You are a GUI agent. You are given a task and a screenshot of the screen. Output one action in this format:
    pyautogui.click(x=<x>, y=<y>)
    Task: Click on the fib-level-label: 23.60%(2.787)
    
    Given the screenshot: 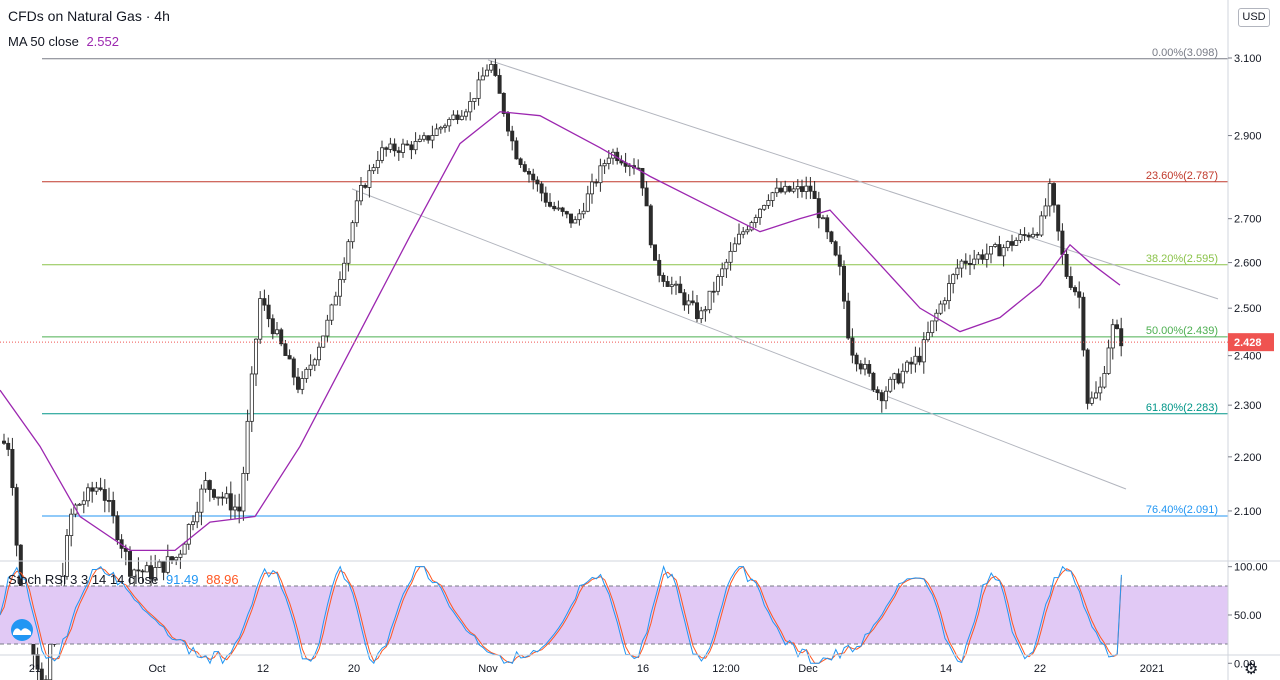 What is the action you would take?
    pyautogui.click(x=1182, y=176)
    